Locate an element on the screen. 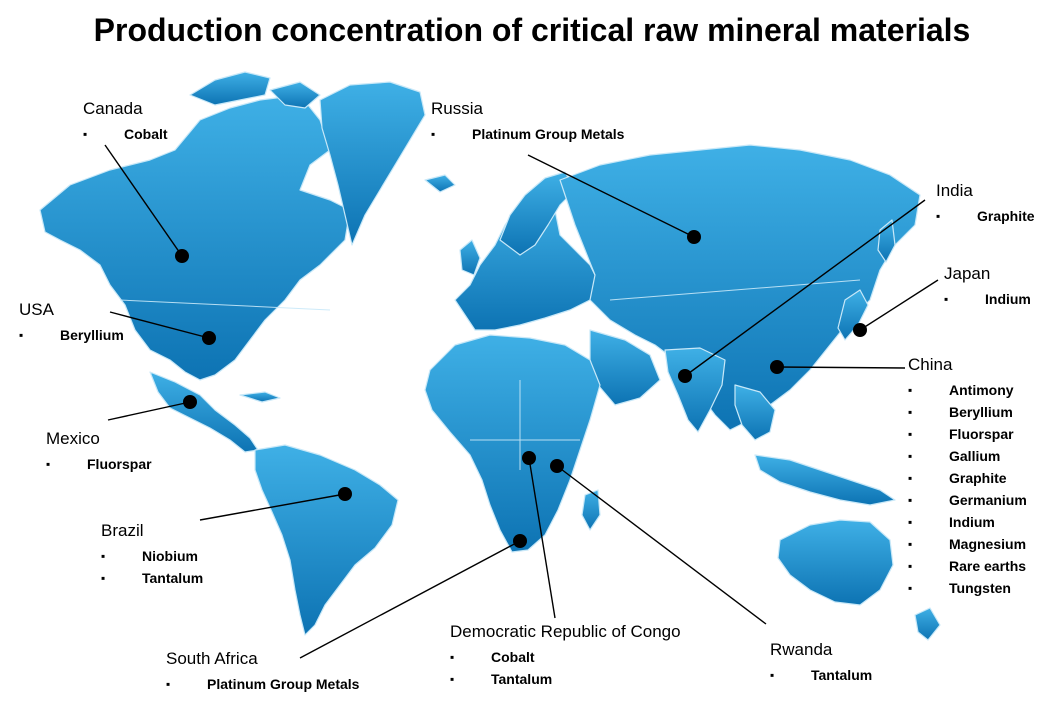 This screenshot has width=1064, height=722. marker-india is located at coordinates (685, 376).